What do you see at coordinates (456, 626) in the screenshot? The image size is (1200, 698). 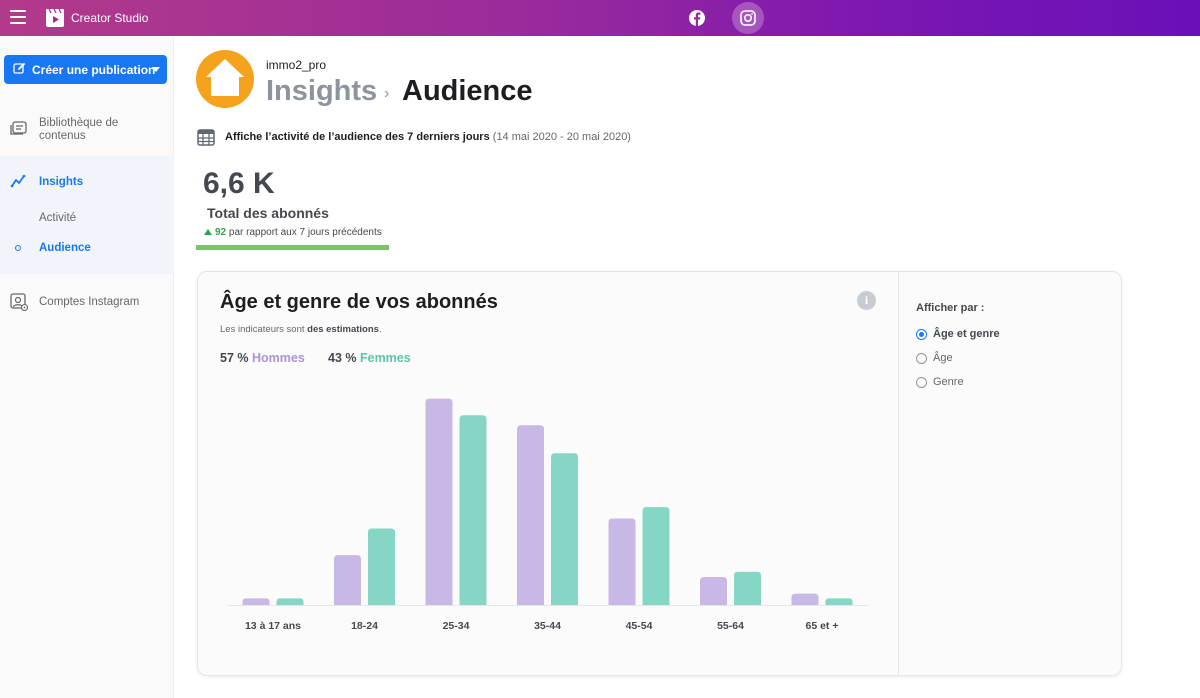 I see `x-tick-label: 25-34` at bounding box center [456, 626].